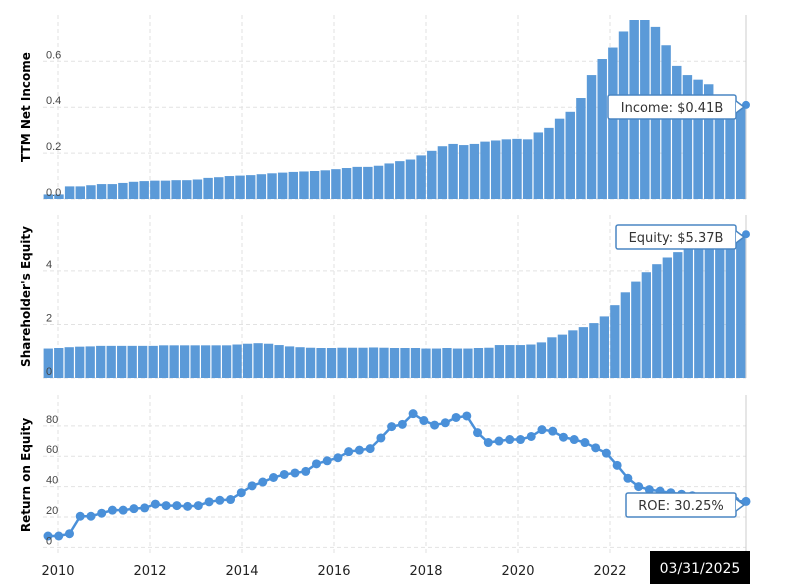 This screenshot has height=584, width=790. I want to click on x-tick-label: 2014, so click(241, 571).